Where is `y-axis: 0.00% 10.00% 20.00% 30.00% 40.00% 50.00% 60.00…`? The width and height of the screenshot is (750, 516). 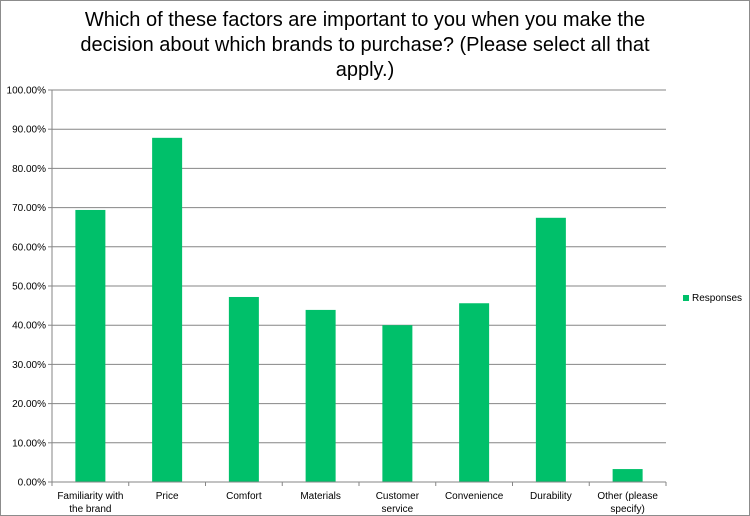
y-axis: 0.00% 10.00% 20.00% 30.00% 40.00% 50.00% 60.00… is located at coordinates (30, 287).